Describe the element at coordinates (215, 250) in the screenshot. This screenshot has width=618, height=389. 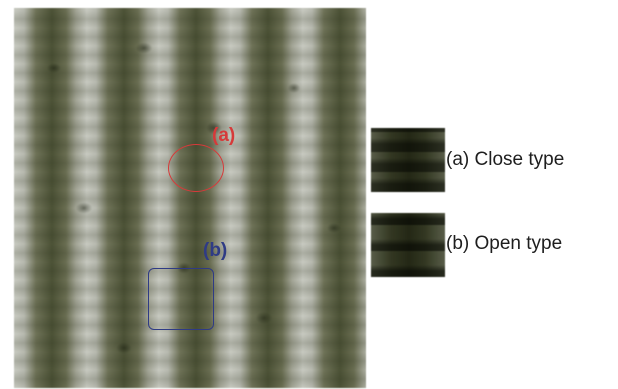
I see `open-type-marker-label: (b)` at that location.